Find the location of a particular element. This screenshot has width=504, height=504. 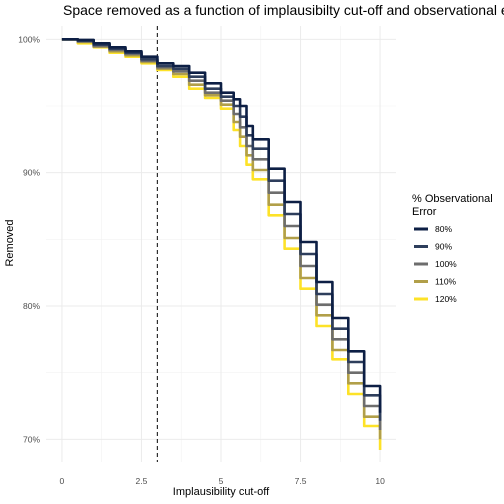

y-tick-label: 80% is located at coordinates (31, 306).